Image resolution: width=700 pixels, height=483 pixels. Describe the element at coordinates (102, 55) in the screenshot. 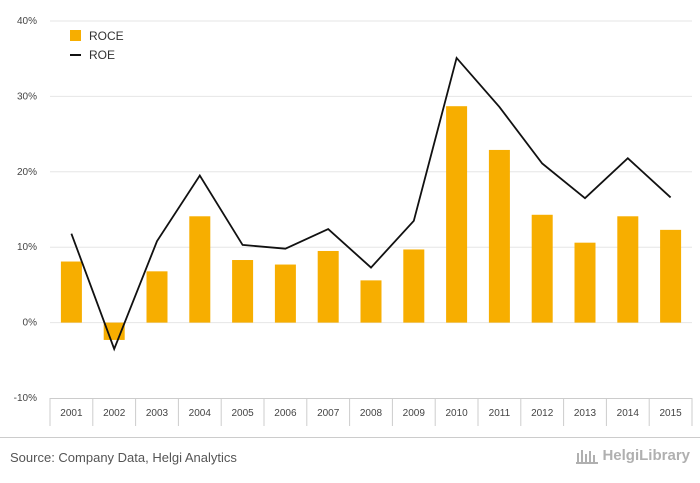

I see `legend-label-roe: ROE` at that location.